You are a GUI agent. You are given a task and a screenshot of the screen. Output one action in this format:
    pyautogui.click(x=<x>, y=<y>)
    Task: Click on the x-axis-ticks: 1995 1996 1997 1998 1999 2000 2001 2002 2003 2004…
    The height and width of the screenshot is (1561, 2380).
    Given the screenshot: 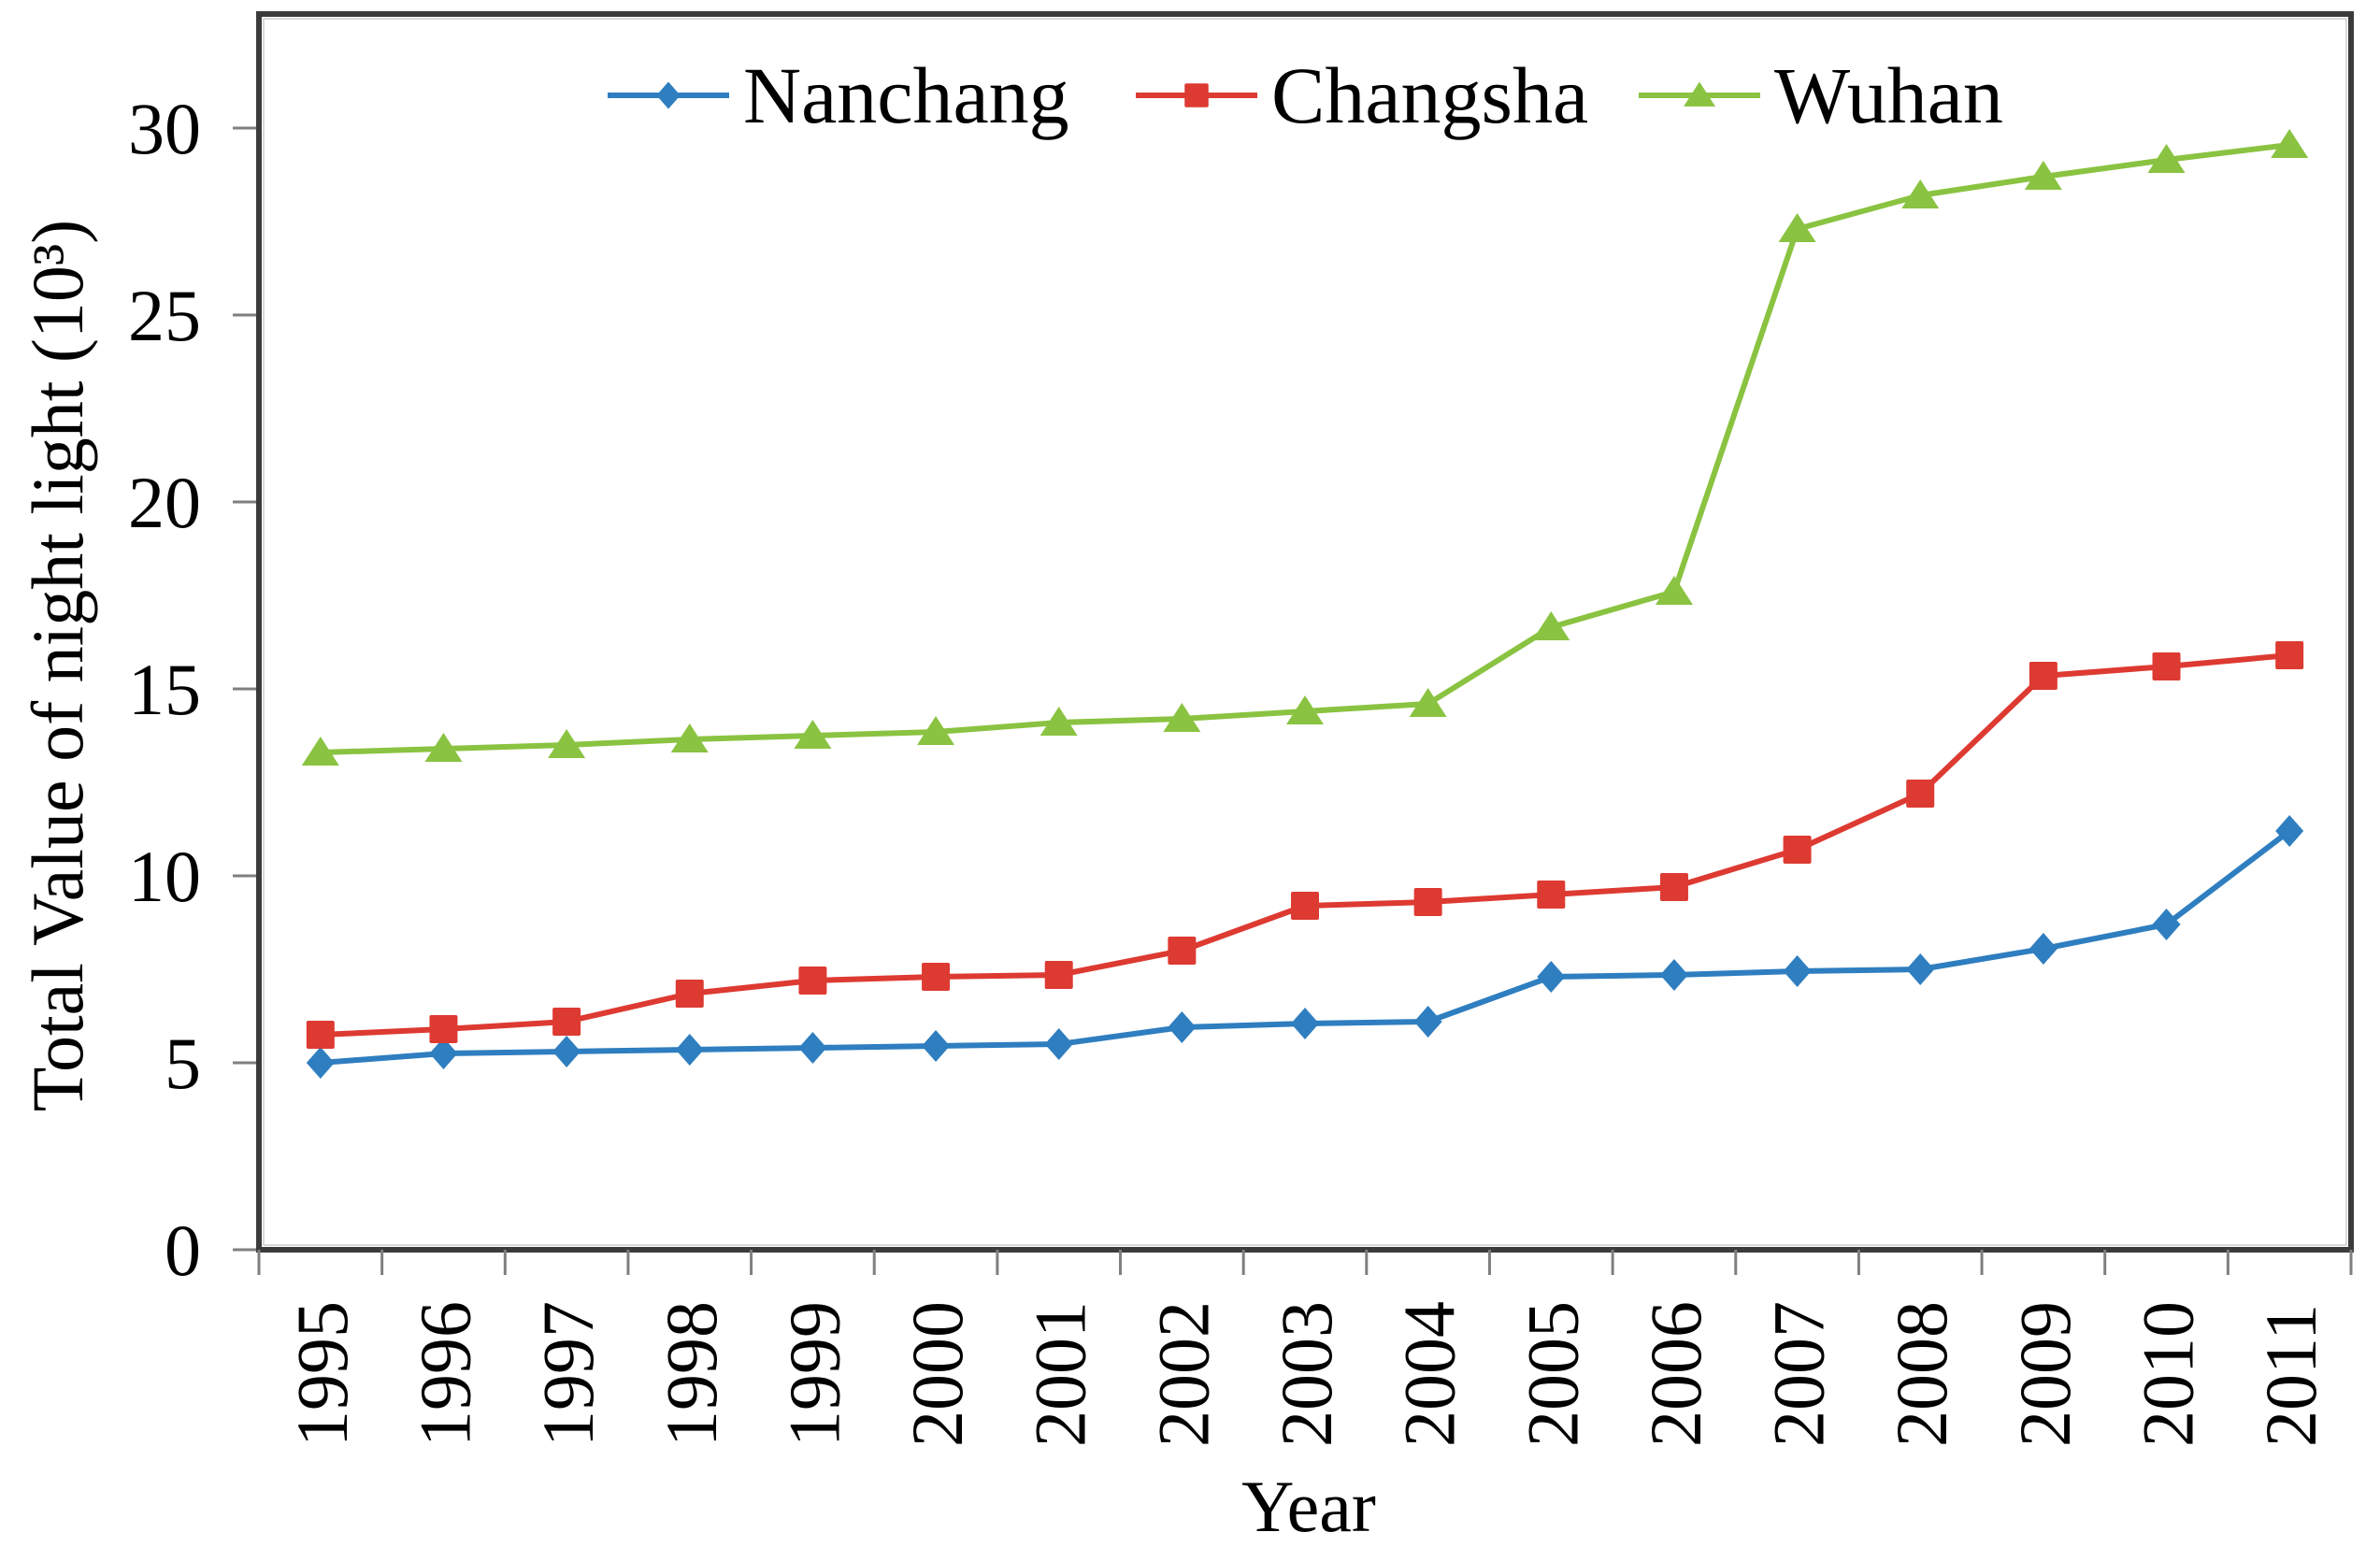 What is the action you would take?
    pyautogui.click(x=1305, y=1349)
    